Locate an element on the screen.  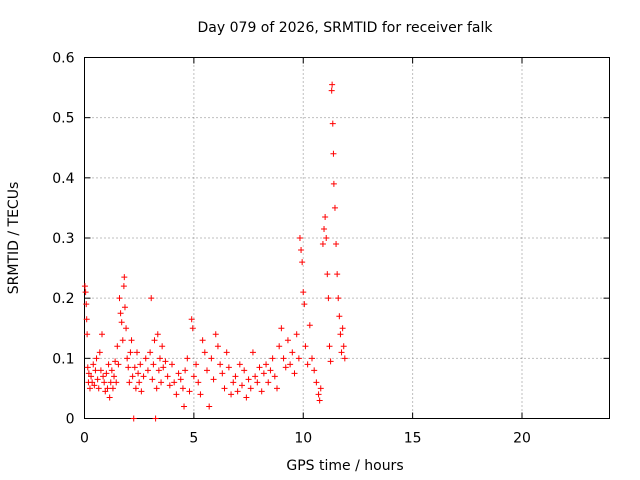
x-tick-label: 0 is located at coordinates (84, 439).